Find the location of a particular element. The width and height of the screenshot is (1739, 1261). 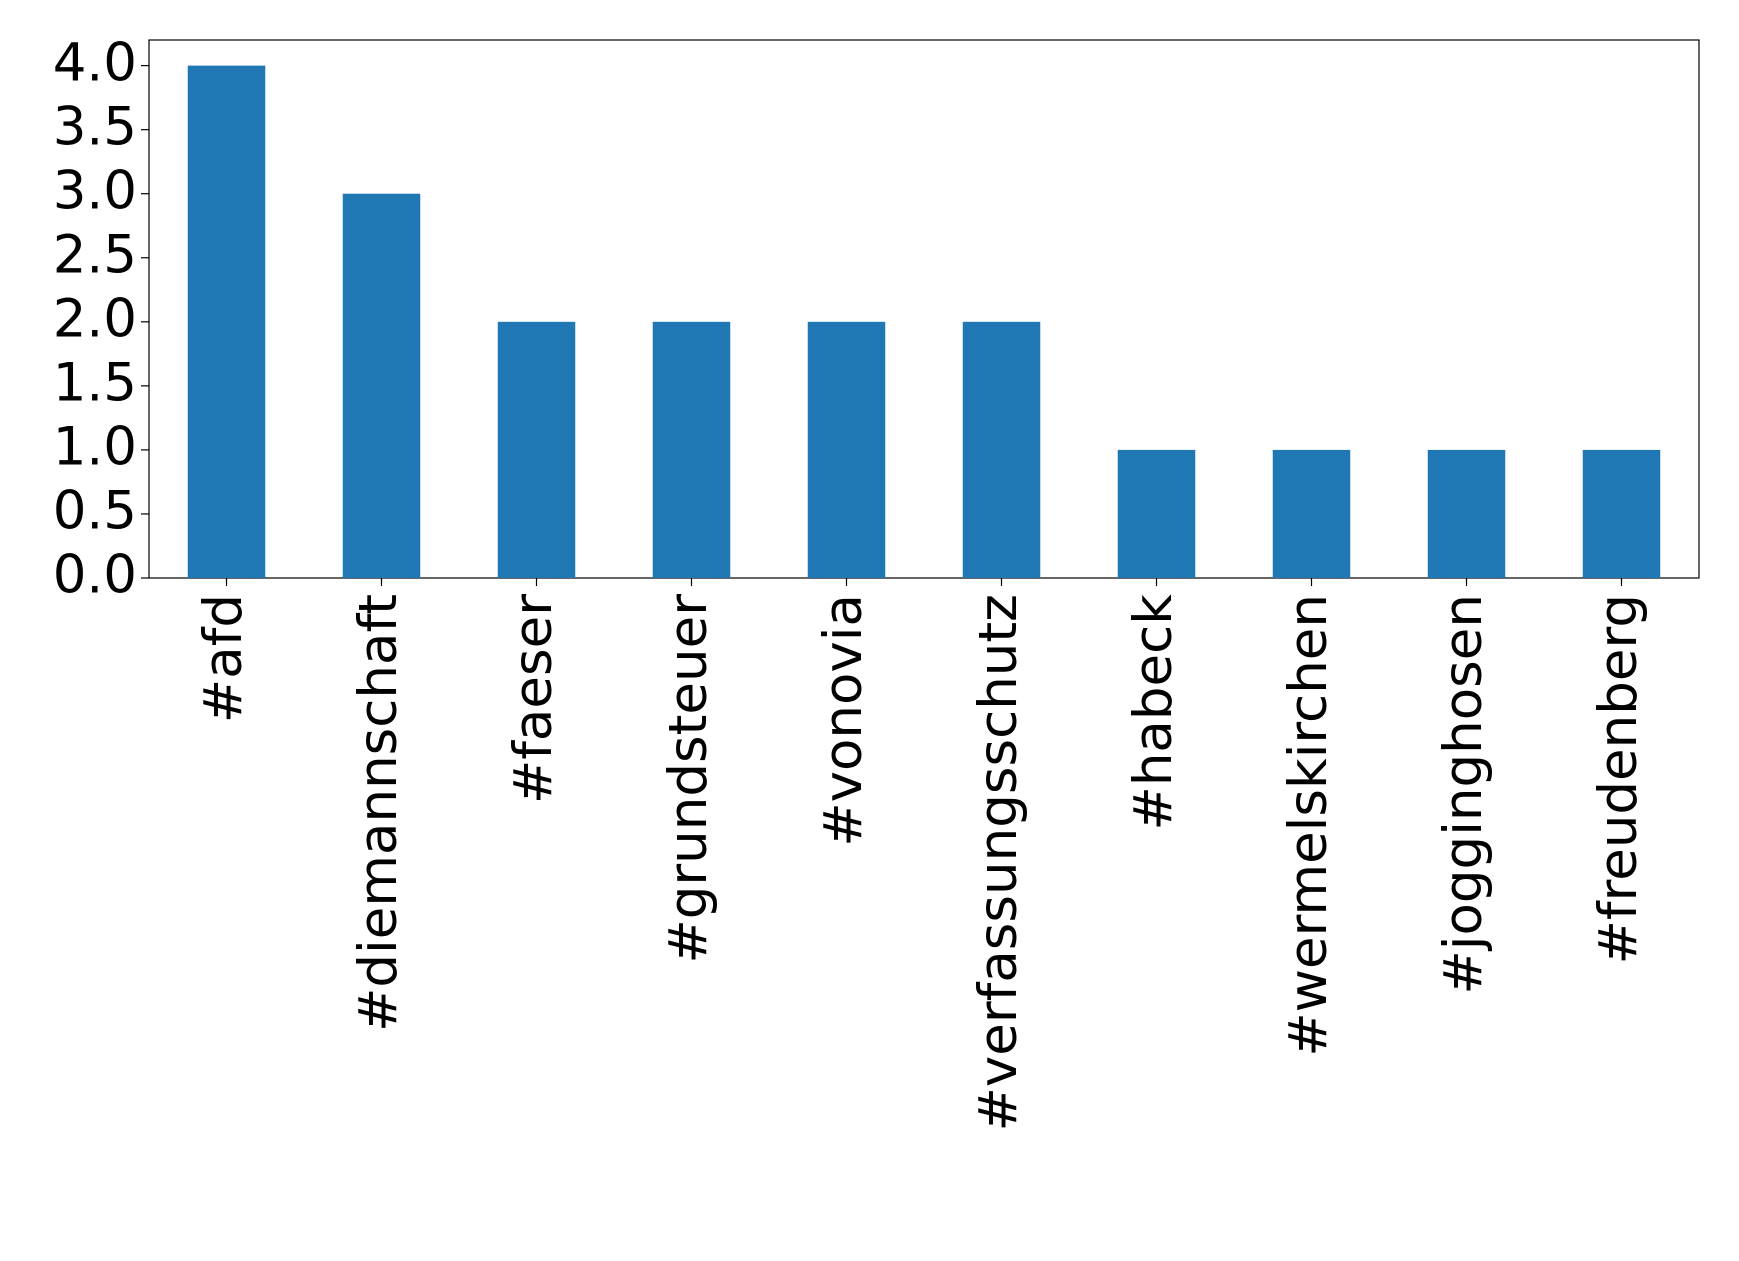

x-tick-label: #diemannschaft is located at coordinates (378, 813).